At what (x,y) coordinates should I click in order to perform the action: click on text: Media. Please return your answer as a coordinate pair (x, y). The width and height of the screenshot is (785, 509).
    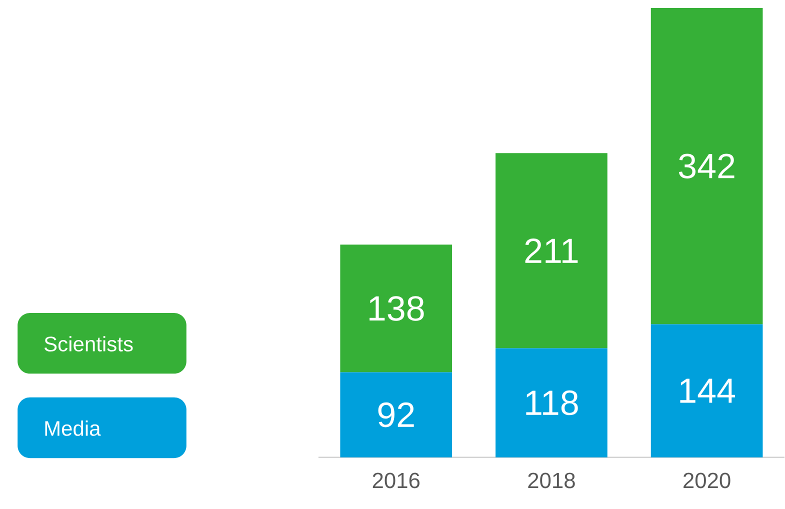
    Looking at the image, I should click on (73, 428).